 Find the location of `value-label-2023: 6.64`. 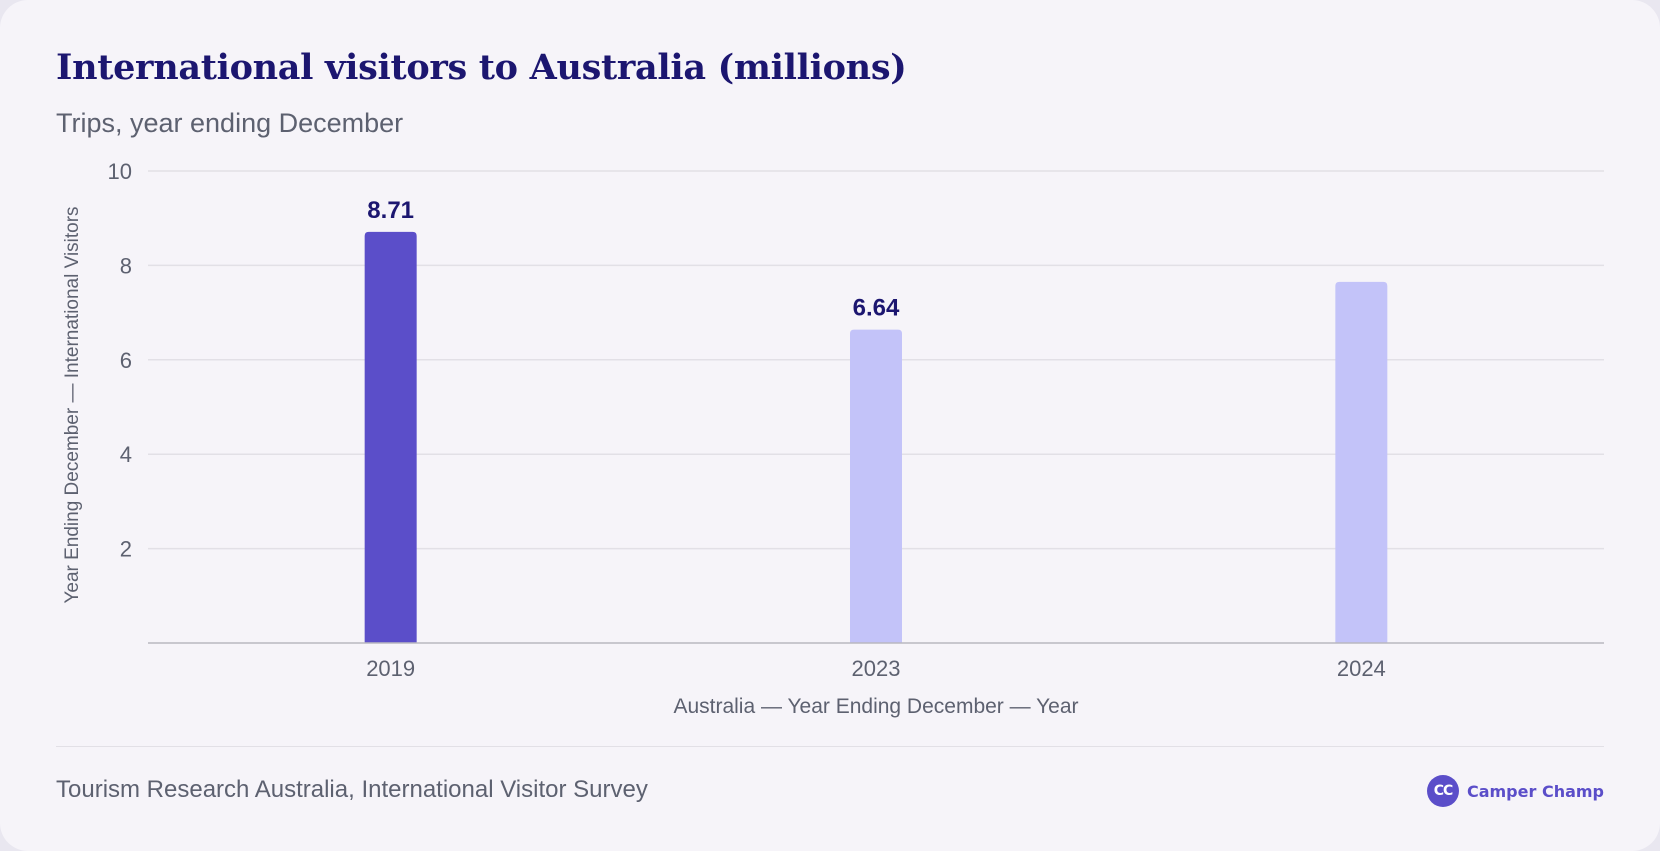

value-label-2023: 6.64 is located at coordinates (876, 308).